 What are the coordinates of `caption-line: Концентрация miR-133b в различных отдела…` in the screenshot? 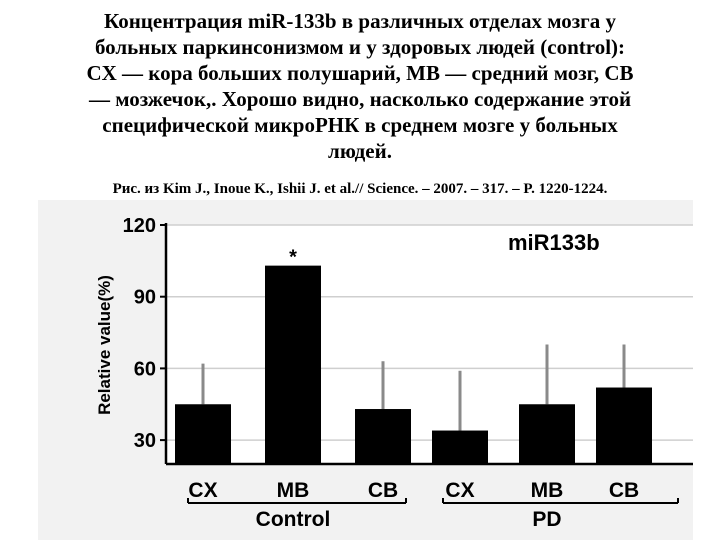 It's located at (360, 21).